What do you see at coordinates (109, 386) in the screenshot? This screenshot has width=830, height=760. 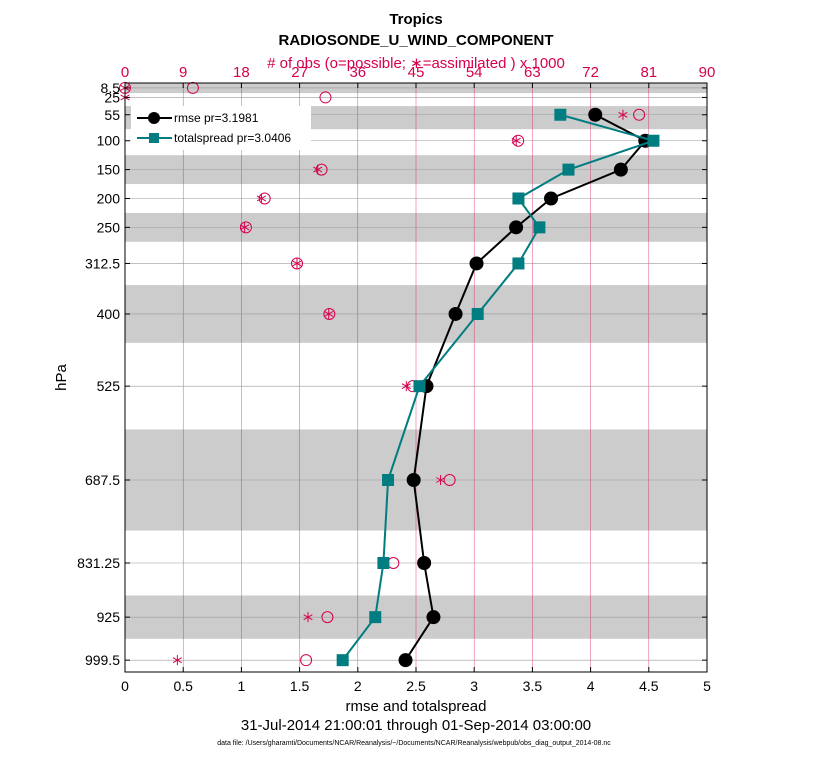 I see `y-tick-label: 525` at bounding box center [109, 386].